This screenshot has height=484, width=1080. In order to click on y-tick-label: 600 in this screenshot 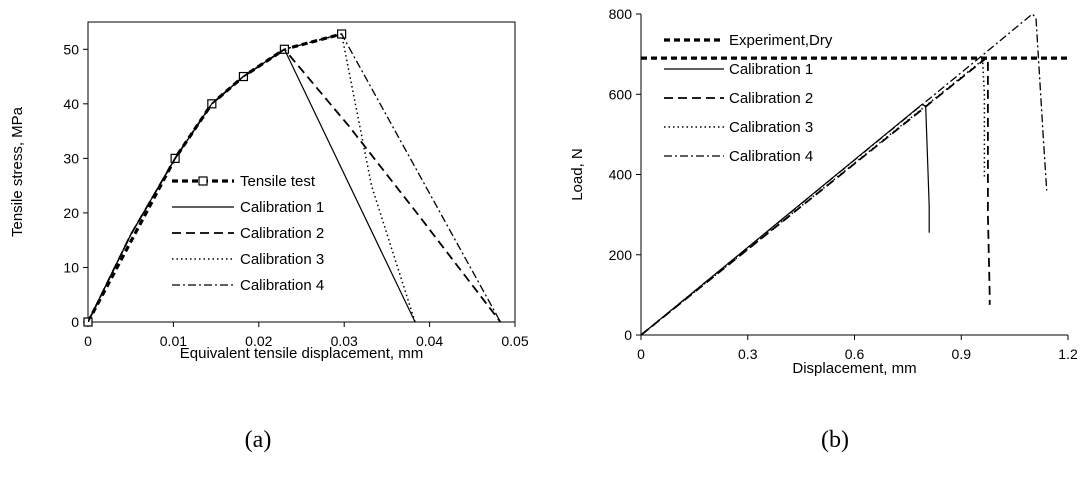, I will do `click(621, 94)`.